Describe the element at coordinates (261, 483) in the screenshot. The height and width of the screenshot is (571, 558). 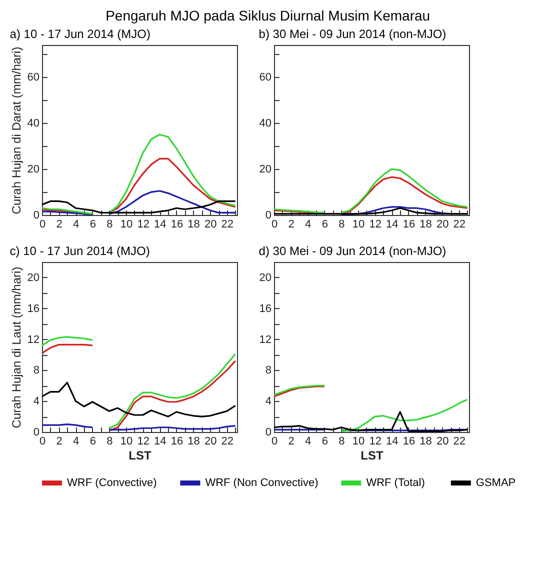
I see `legend-label: WRF (Non Convective)` at that location.